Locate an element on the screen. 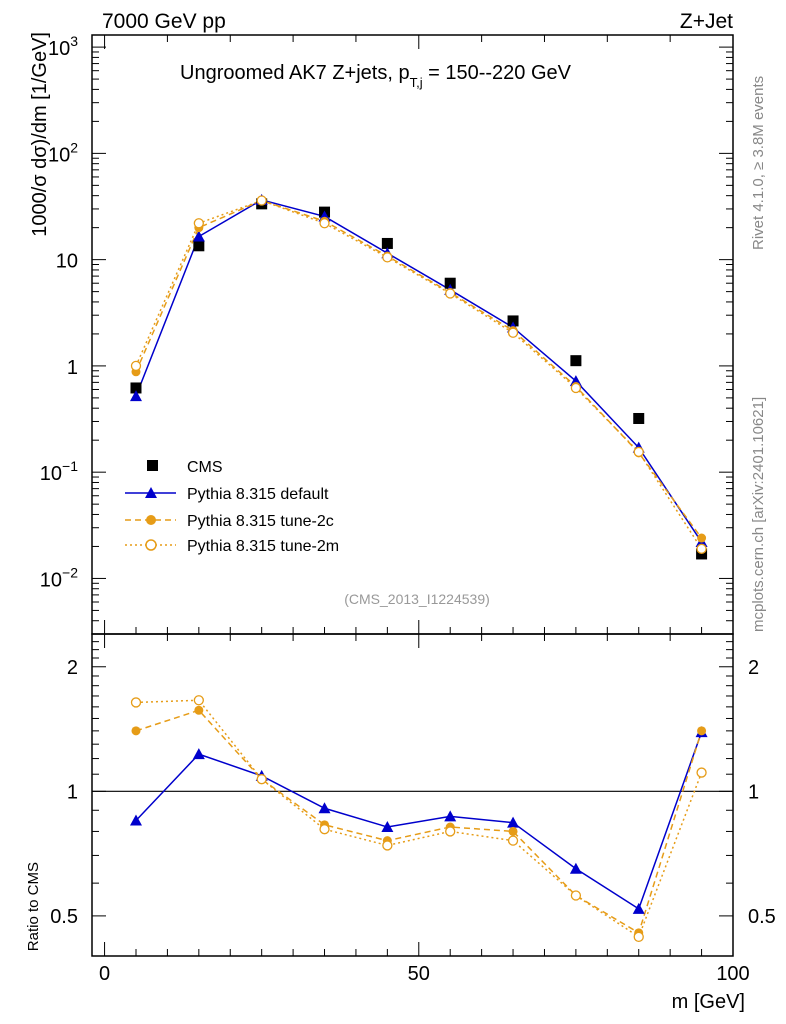 This screenshot has height=1024, width=786. legend-entry-tune-2c: Pythia 8.315 tune-2c is located at coordinates (229, 521).